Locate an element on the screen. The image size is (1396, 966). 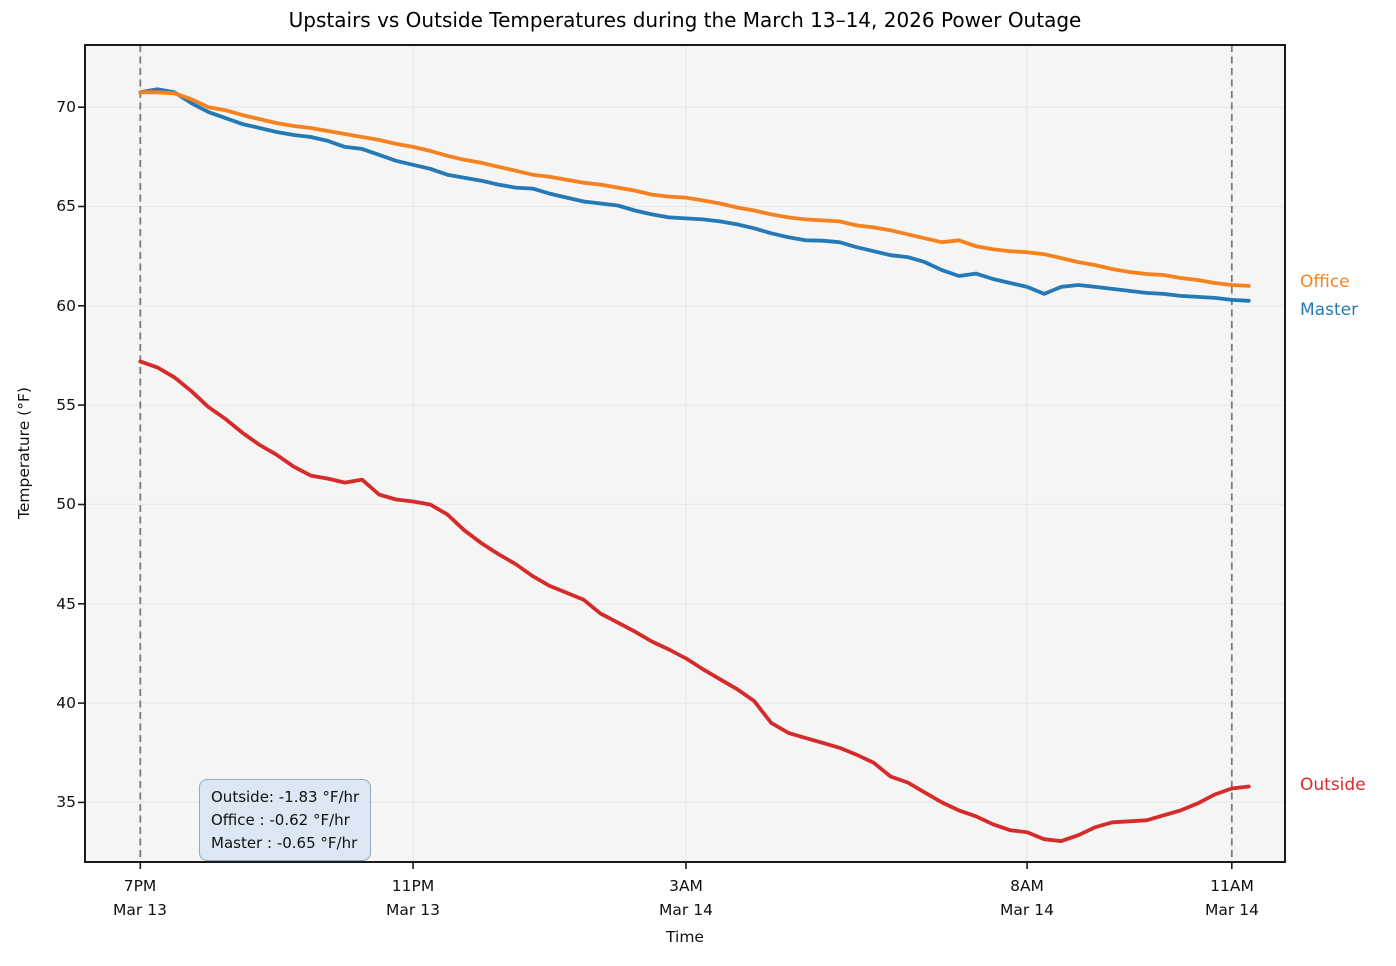
y-tick-label-45: 45 is located at coordinates (66, 604).